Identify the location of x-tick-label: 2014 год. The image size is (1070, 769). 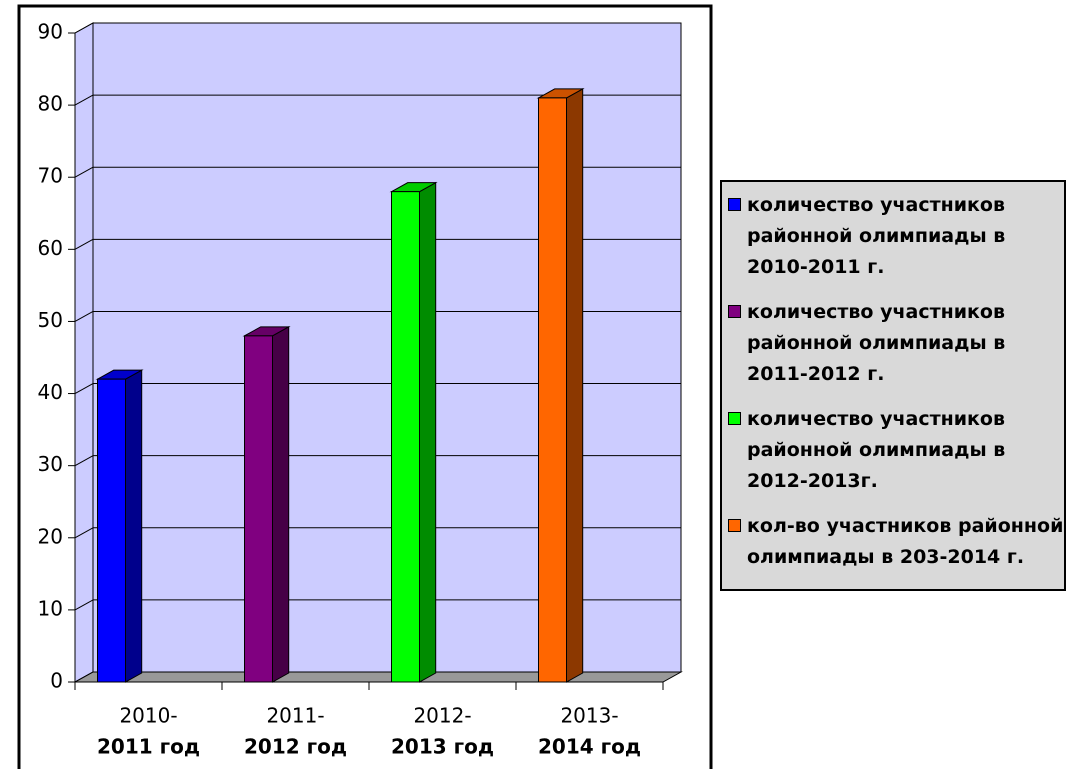
(589, 747).